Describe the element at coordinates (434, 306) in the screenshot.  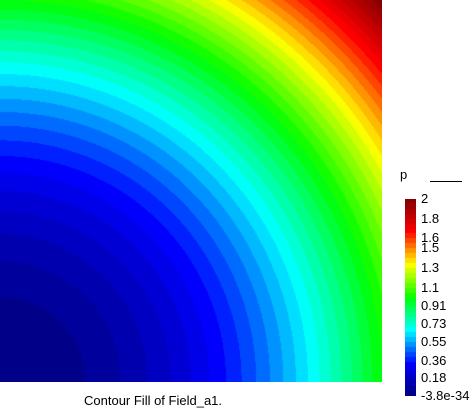
I see `legend-tick-label: 0.91` at that location.